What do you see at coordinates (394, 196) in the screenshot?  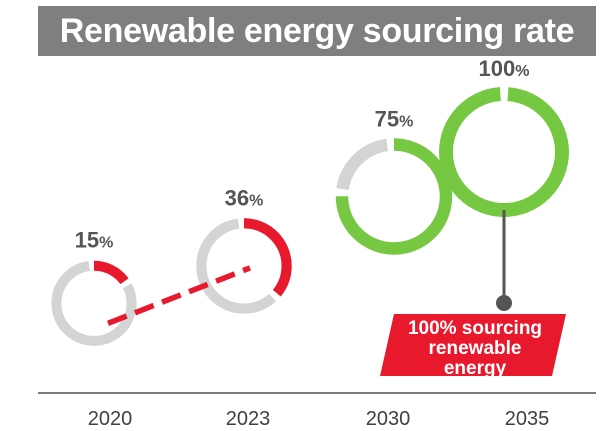 I see `donut-arc-2030` at bounding box center [394, 196].